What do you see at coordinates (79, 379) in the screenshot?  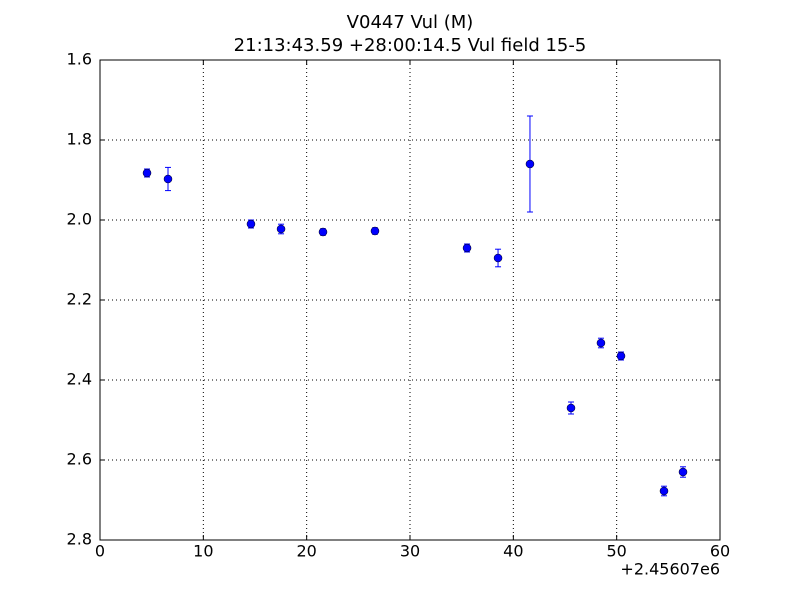 I see `y-tick-label: 2.4` at bounding box center [79, 379].